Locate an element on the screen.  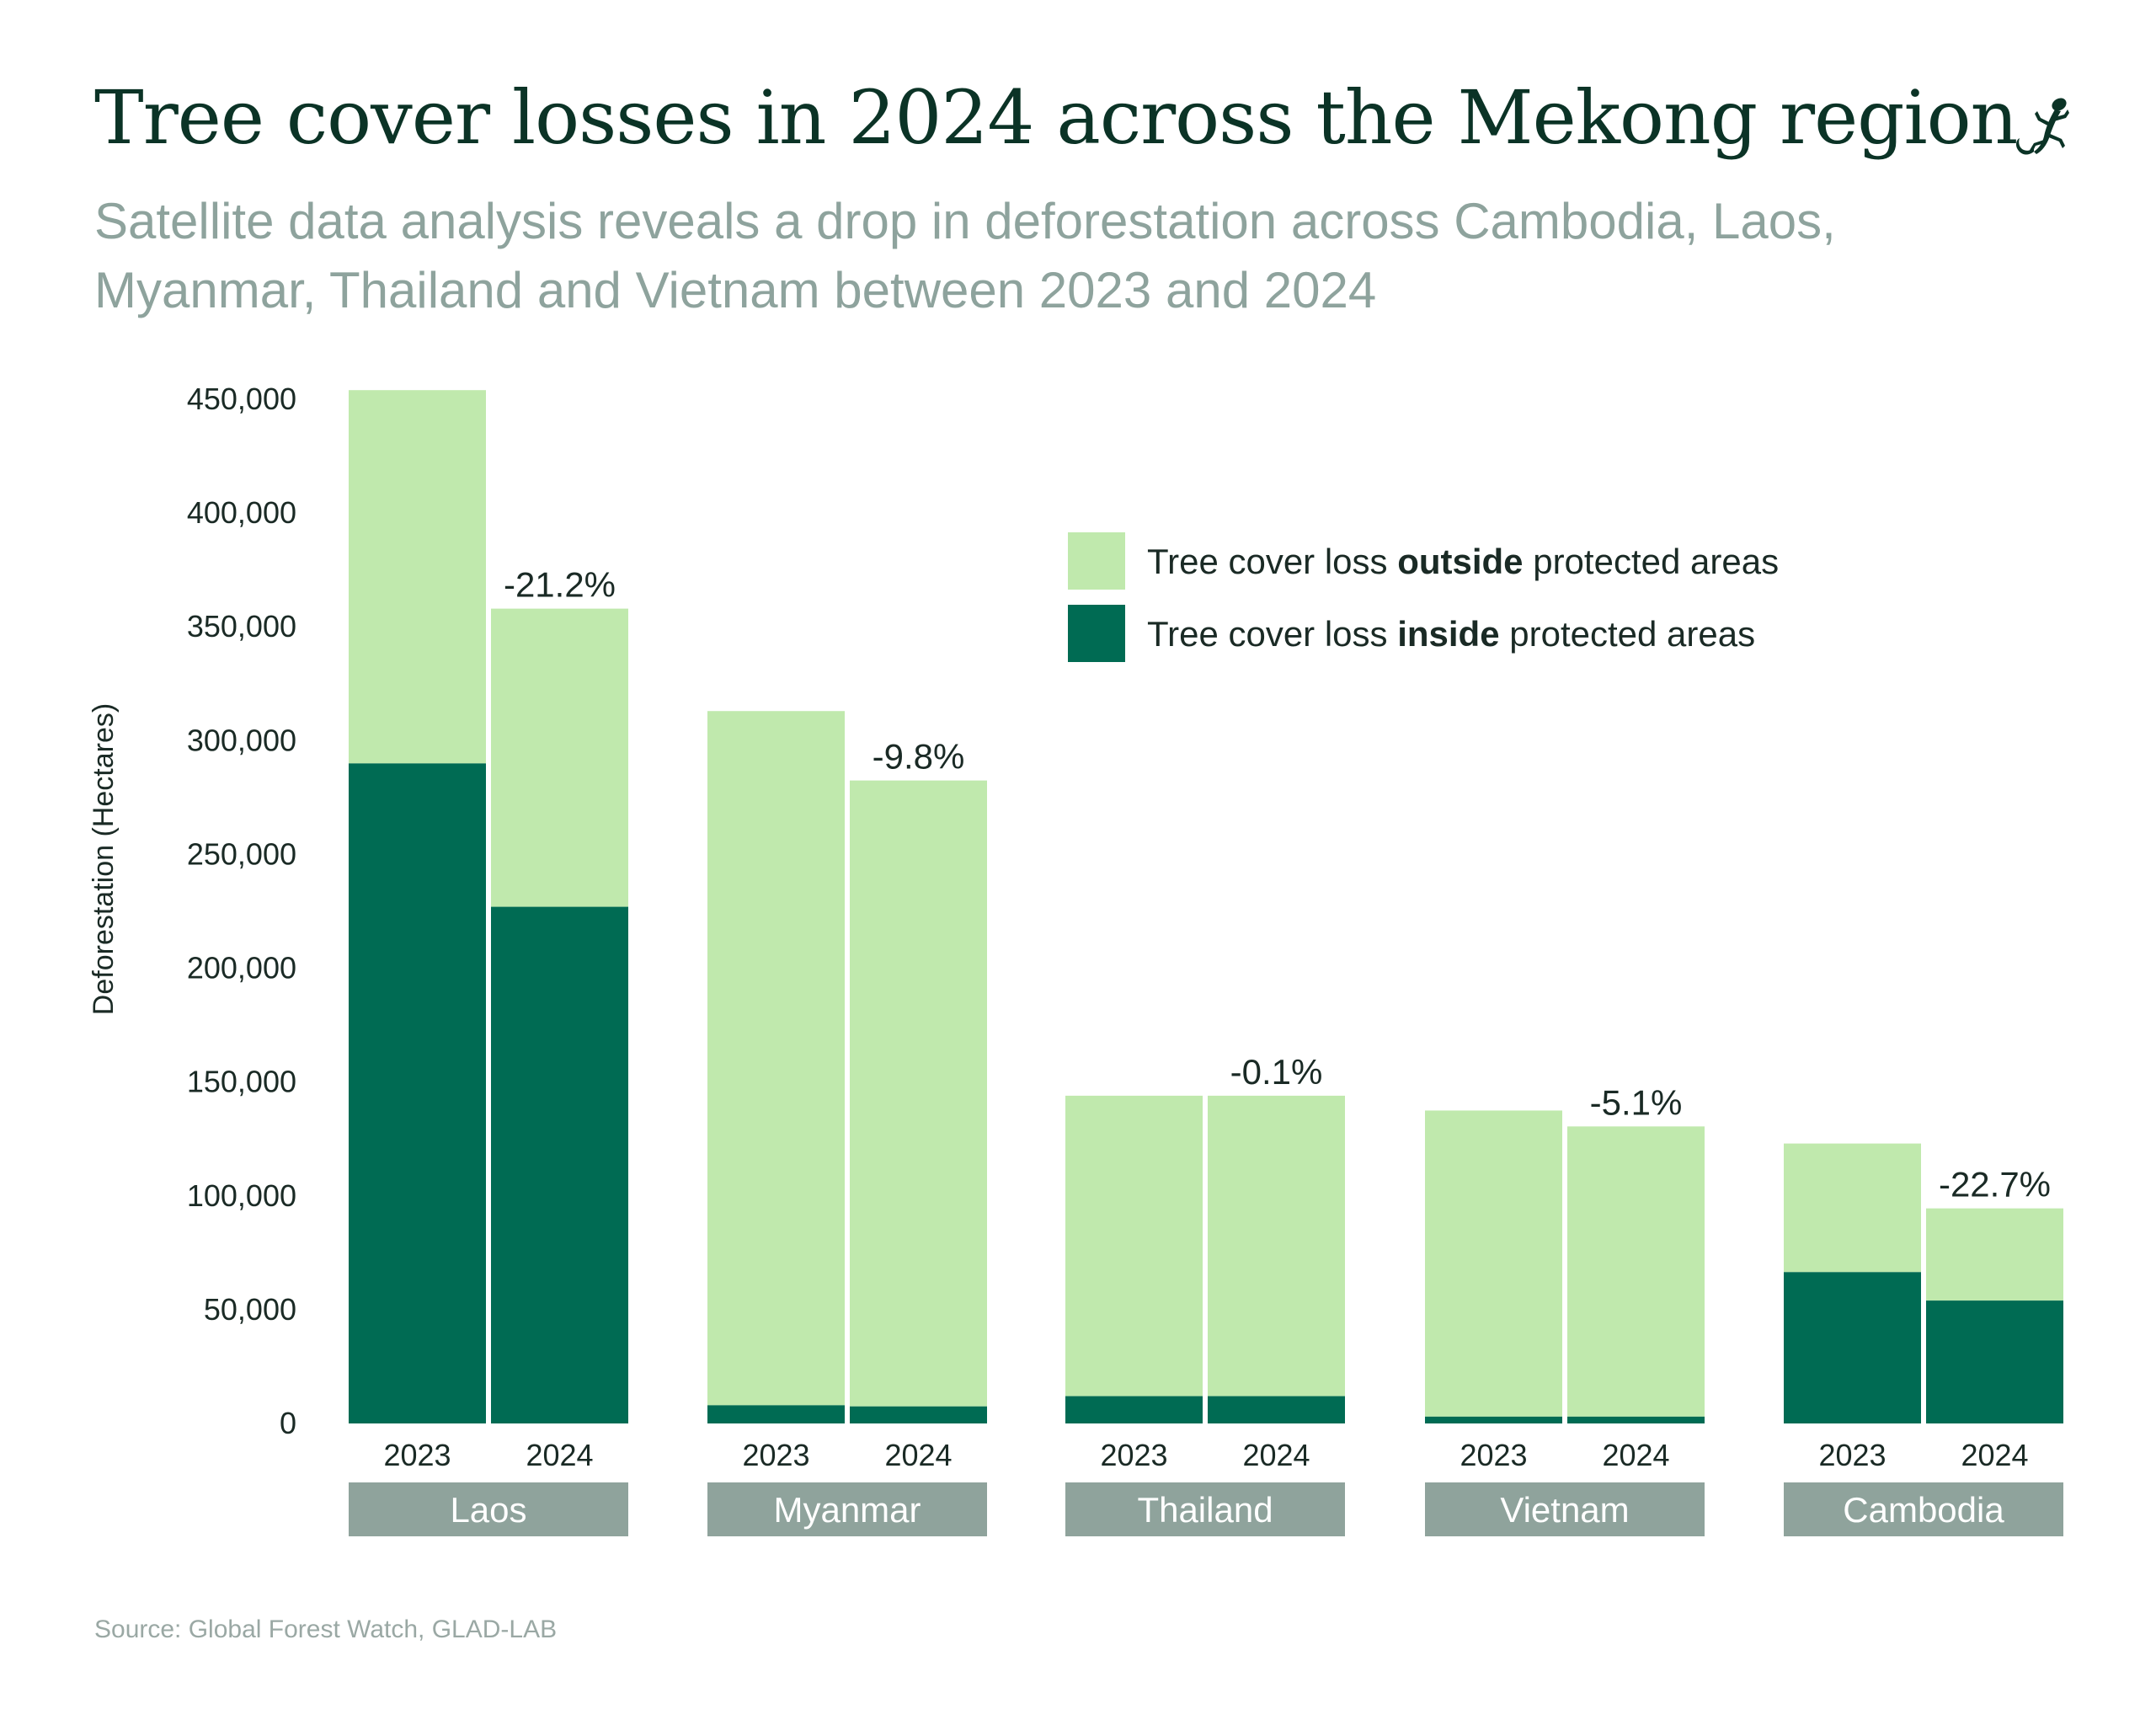
bar-outside-vietnam-2023 is located at coordinates (1493, 1263).